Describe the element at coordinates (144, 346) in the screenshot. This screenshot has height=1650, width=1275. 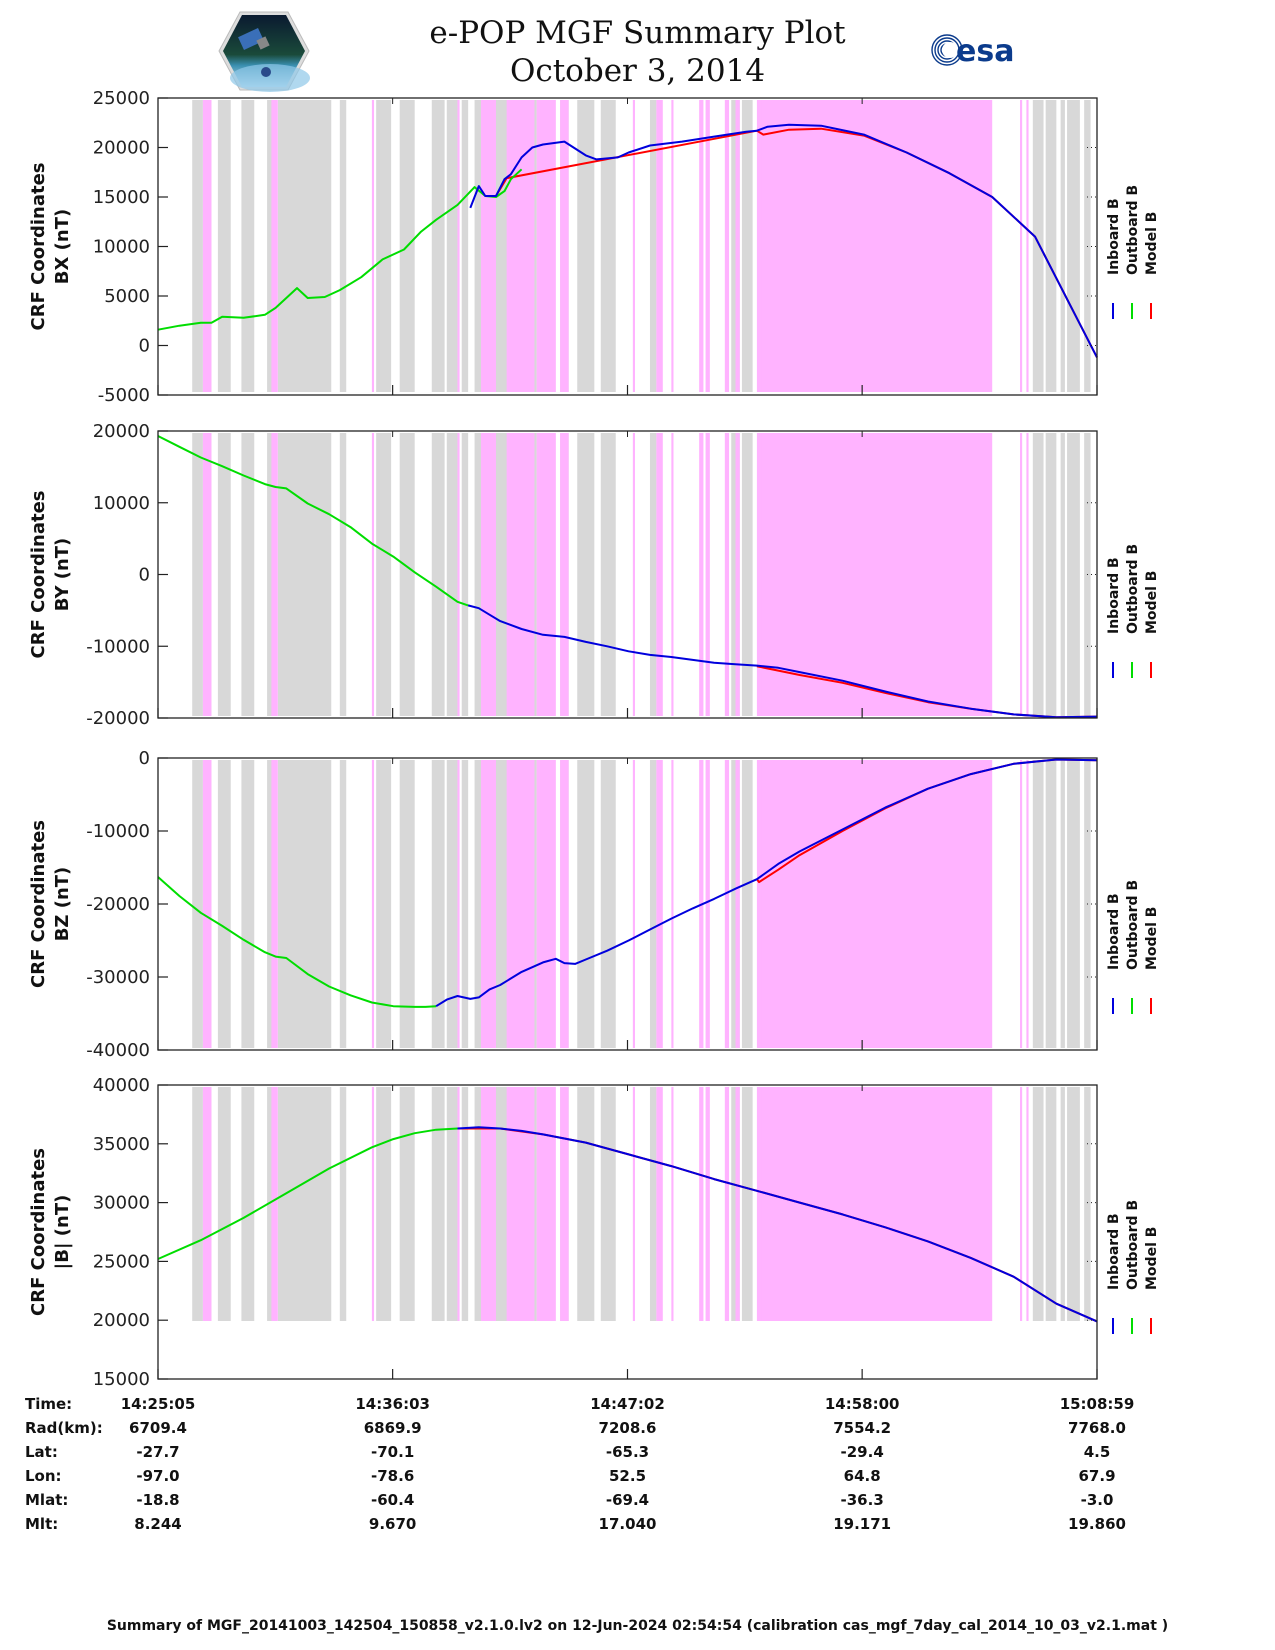
I see `y-tick-label: 0` at that location.